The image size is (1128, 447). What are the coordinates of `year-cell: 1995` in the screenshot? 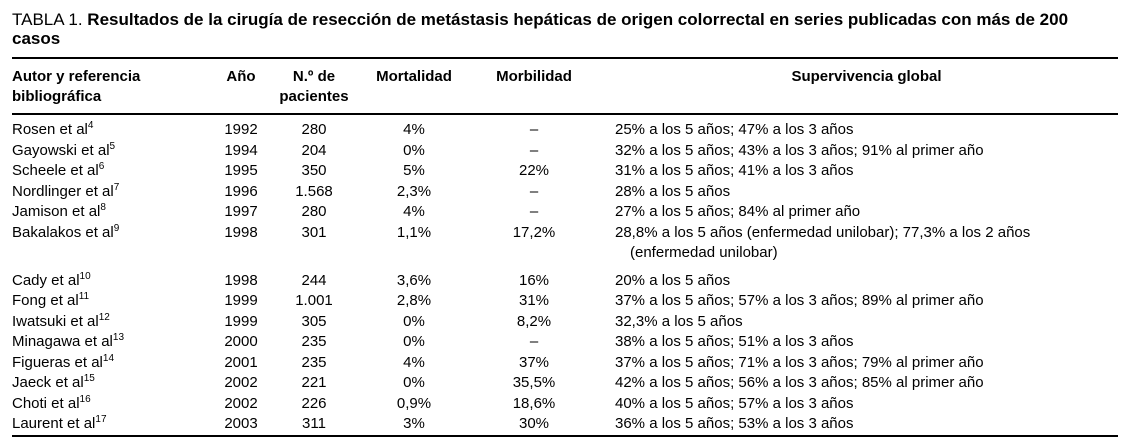 It's located at (241, 170).